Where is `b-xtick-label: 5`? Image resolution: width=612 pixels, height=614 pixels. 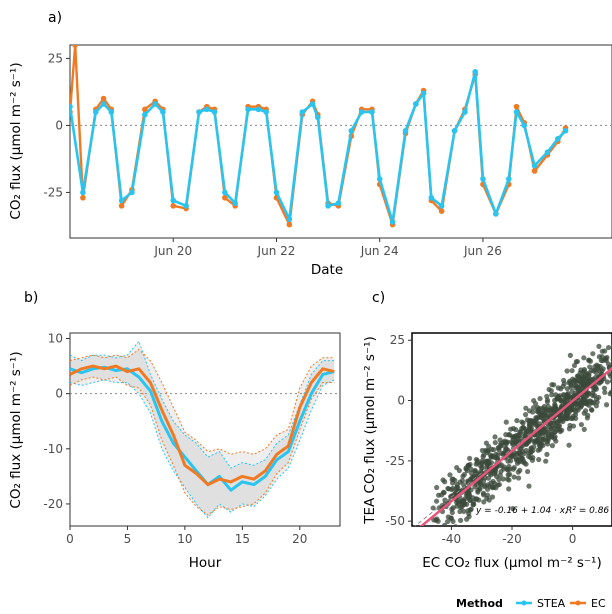 b-xtick-label: 5 is located at coordinates (128, 539).